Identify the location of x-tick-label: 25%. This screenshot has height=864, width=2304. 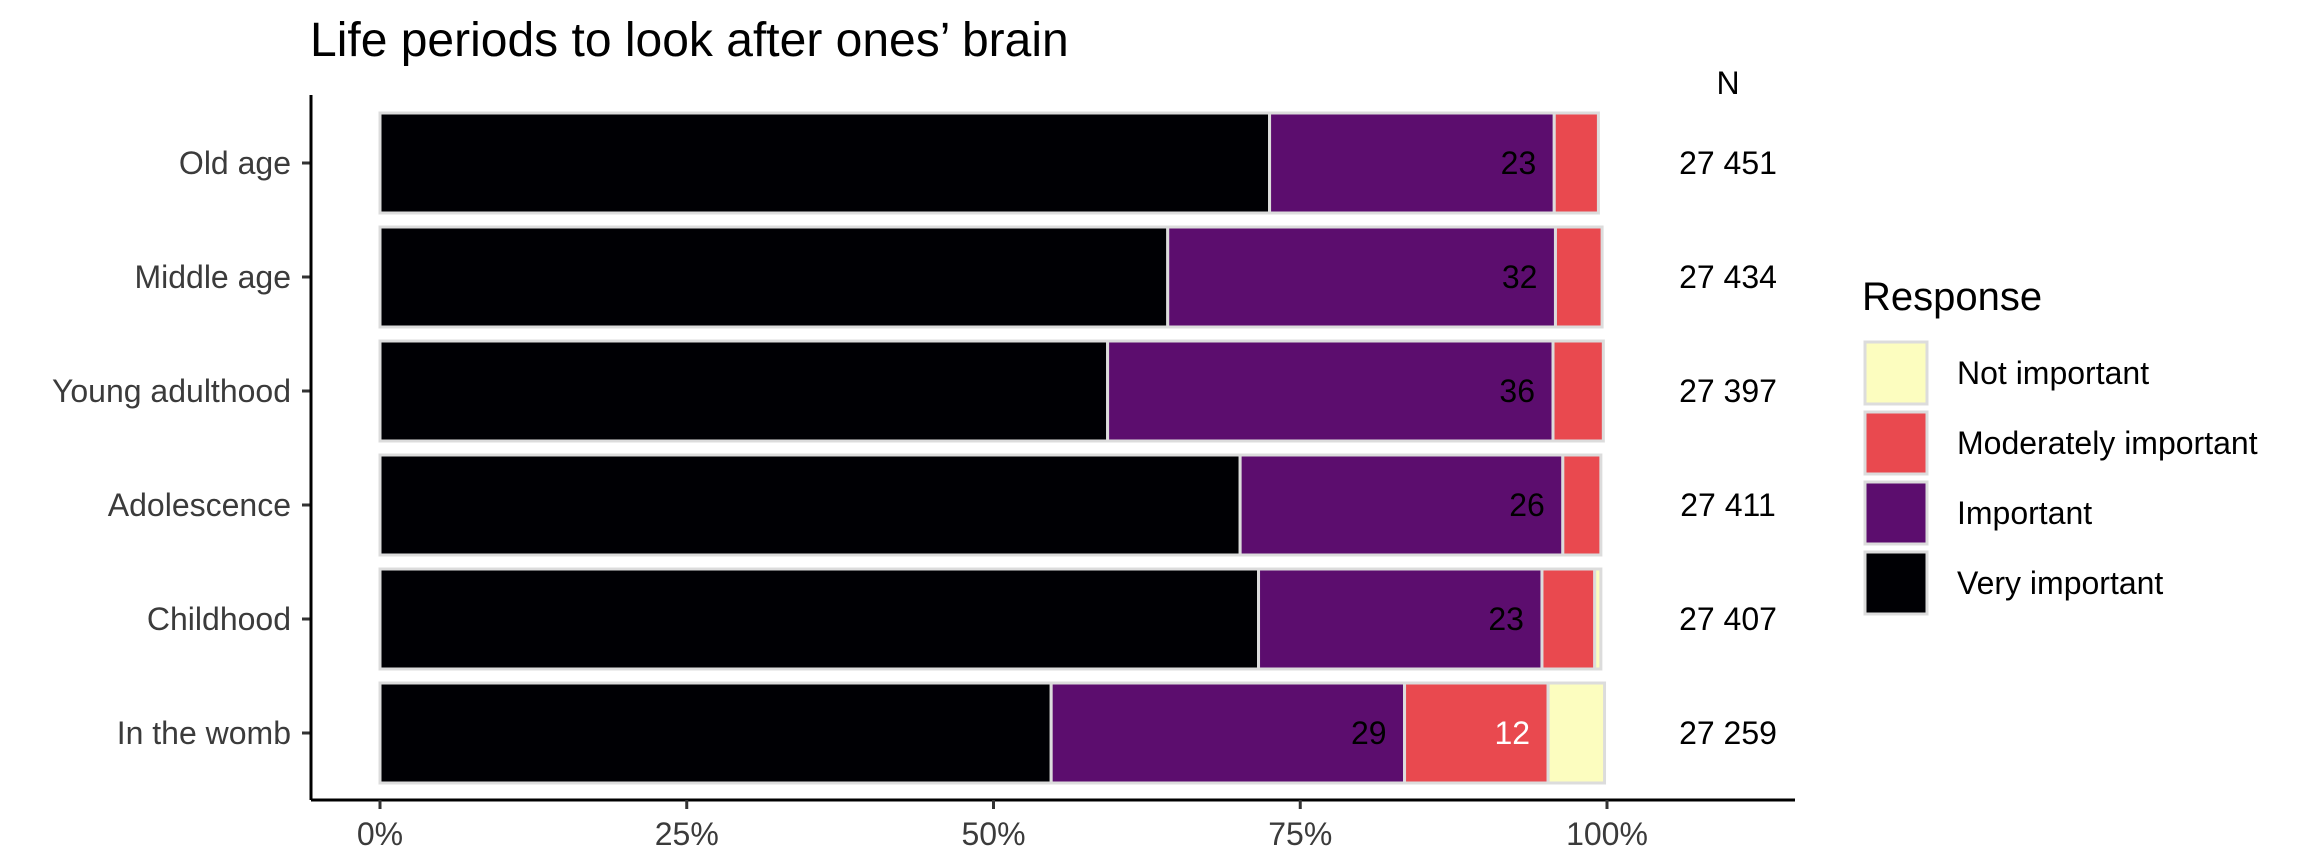
(687, 834).